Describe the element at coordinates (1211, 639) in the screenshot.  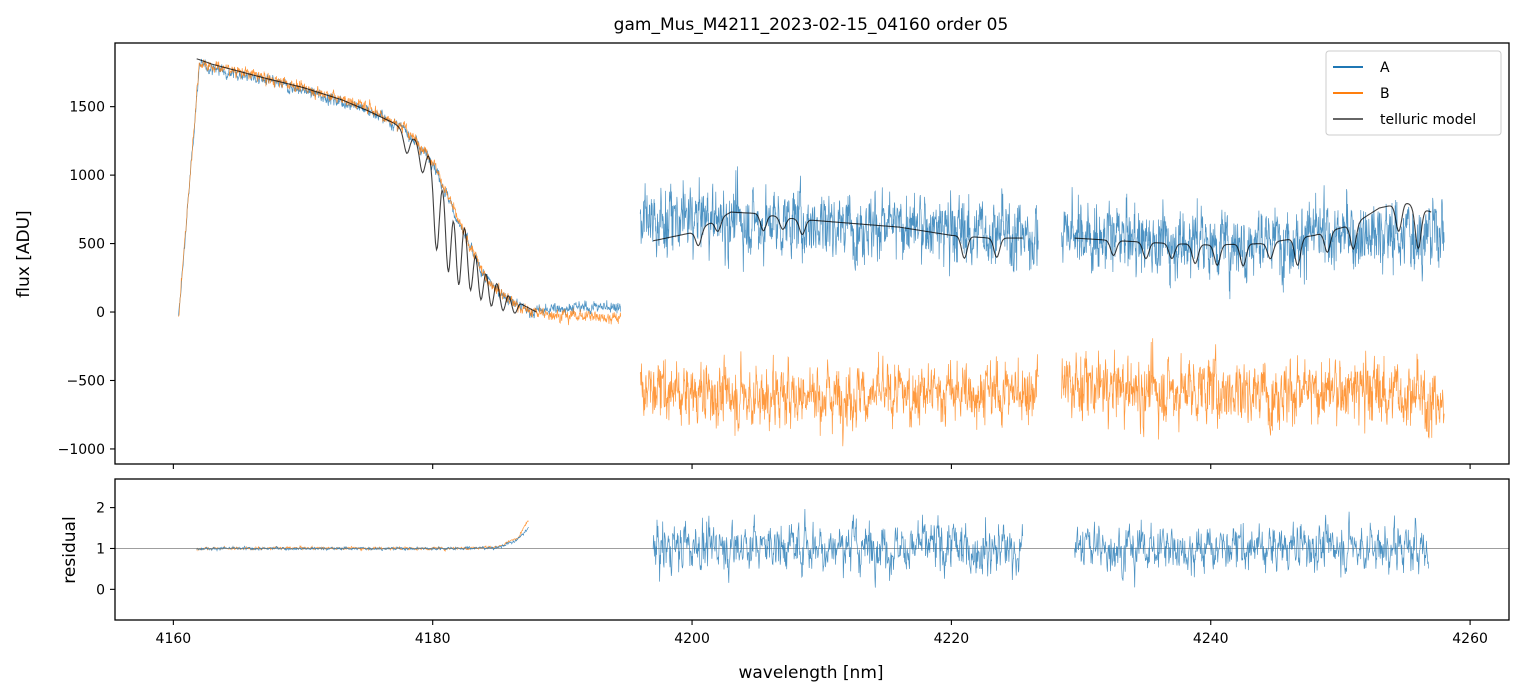
I see `x-tick-label: 4240` at that location.